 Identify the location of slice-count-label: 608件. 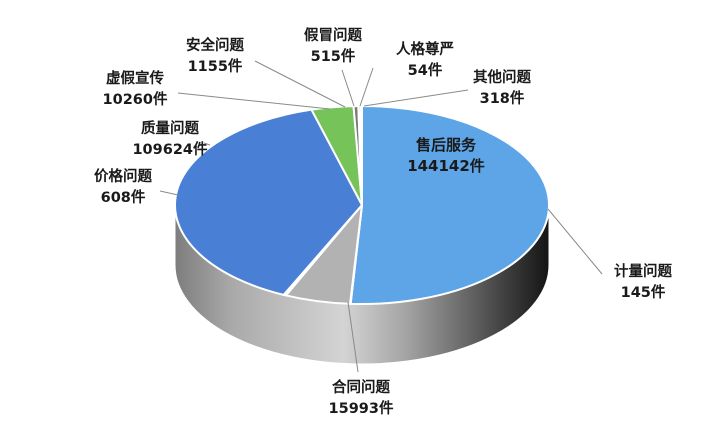
(123, 197).